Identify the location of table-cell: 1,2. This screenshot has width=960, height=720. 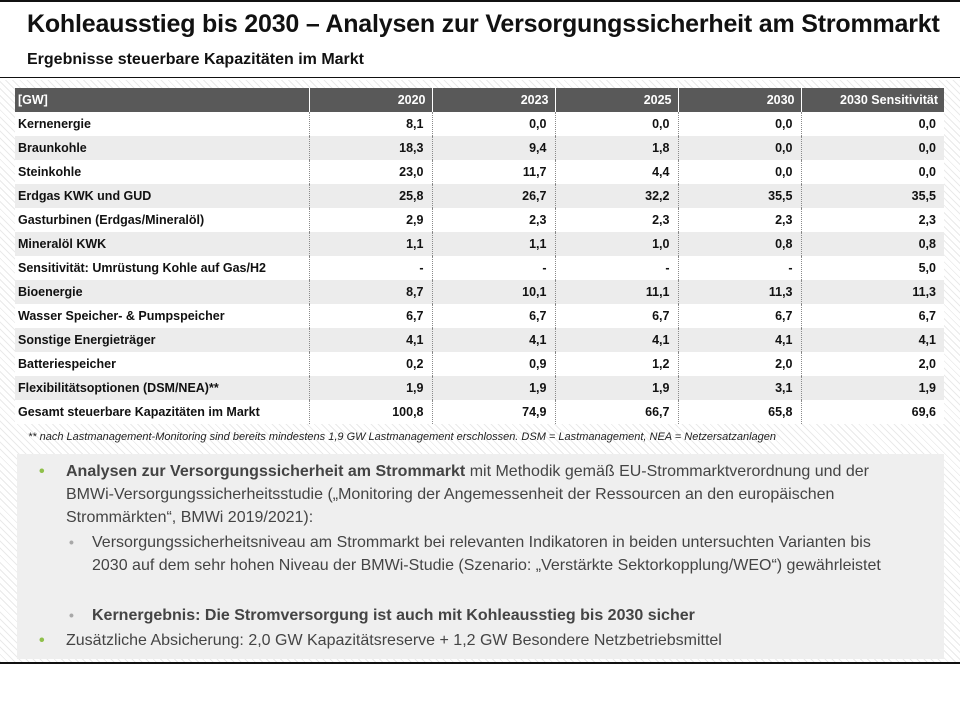
(617, 364).